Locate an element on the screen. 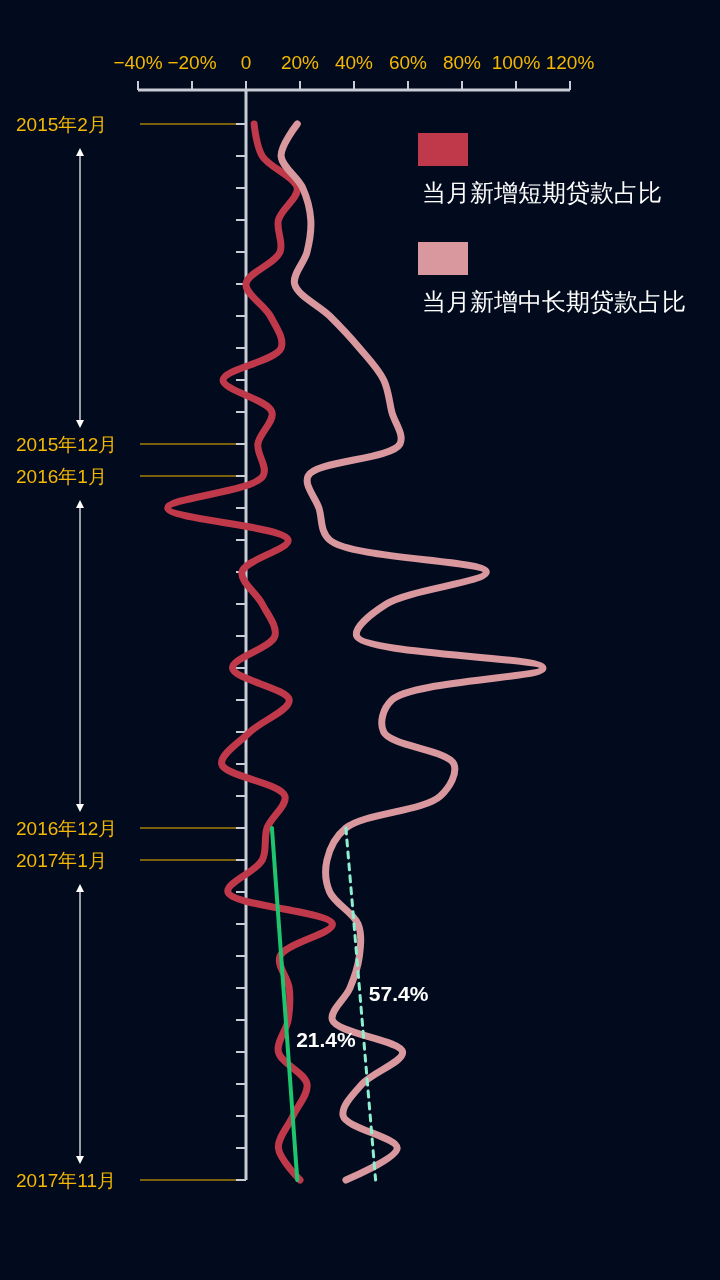 This screenshot has width=720, height=1280. x-tick-label: 40% is located at coordinates (354, 62).